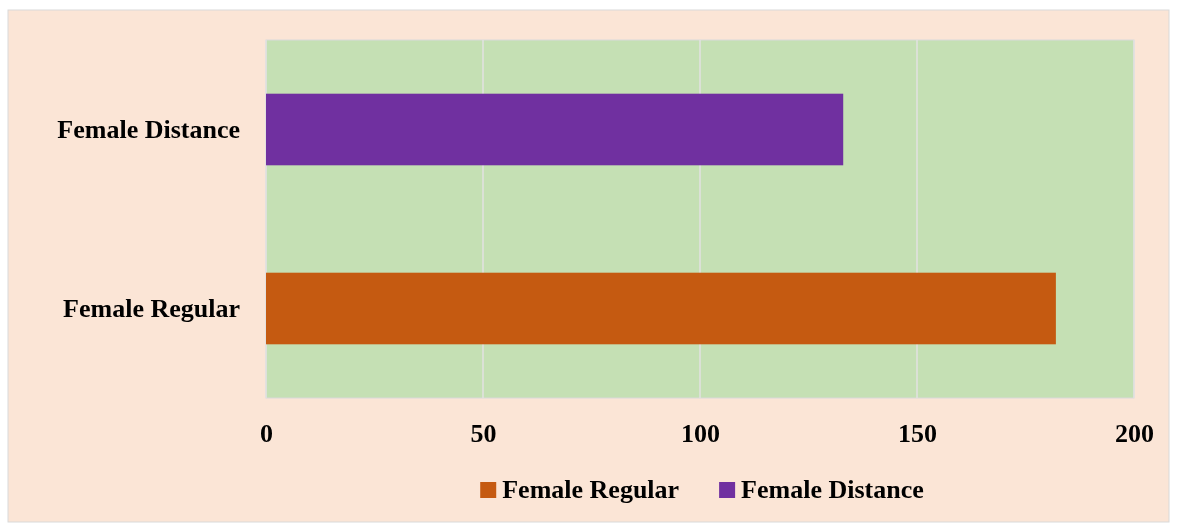 Image resolution: width=1177 pixels, height=527 pixels. What do you see at coordinates (832, 489) in the screenshot?
I see `legend-label: Female Distance` at bounding box center [832, 489].